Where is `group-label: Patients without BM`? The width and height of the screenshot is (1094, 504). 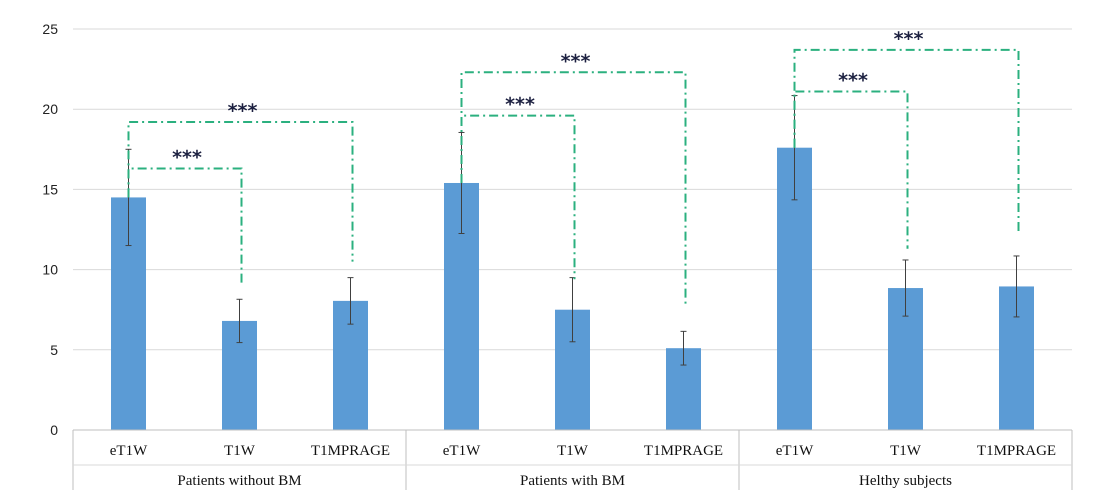 group-label: Patients without BM is located at coordinates (239, 481).